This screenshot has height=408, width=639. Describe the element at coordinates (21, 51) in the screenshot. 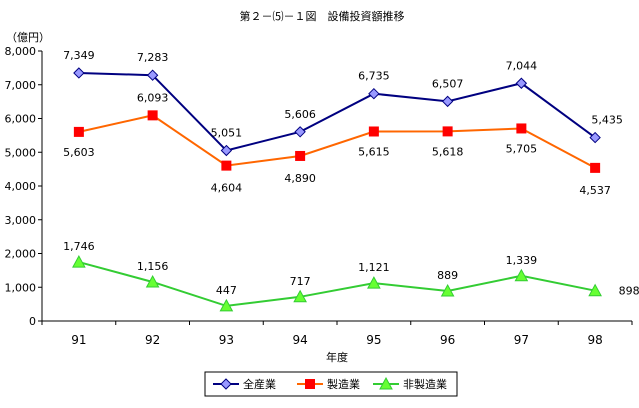

I see `y-tick-label: 8,000` at that location.